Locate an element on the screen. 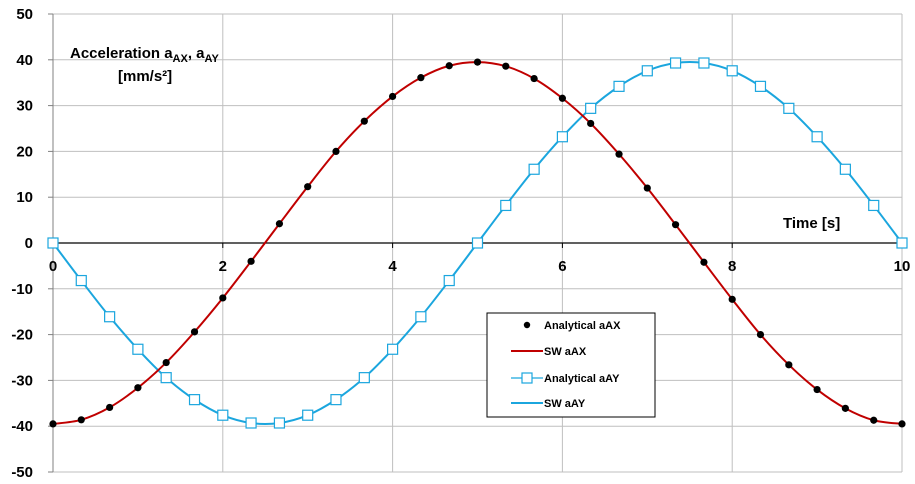 The height and width of the screenshot is (484, 915). x-tick-label: 6 is located at coordinates (562, 266).